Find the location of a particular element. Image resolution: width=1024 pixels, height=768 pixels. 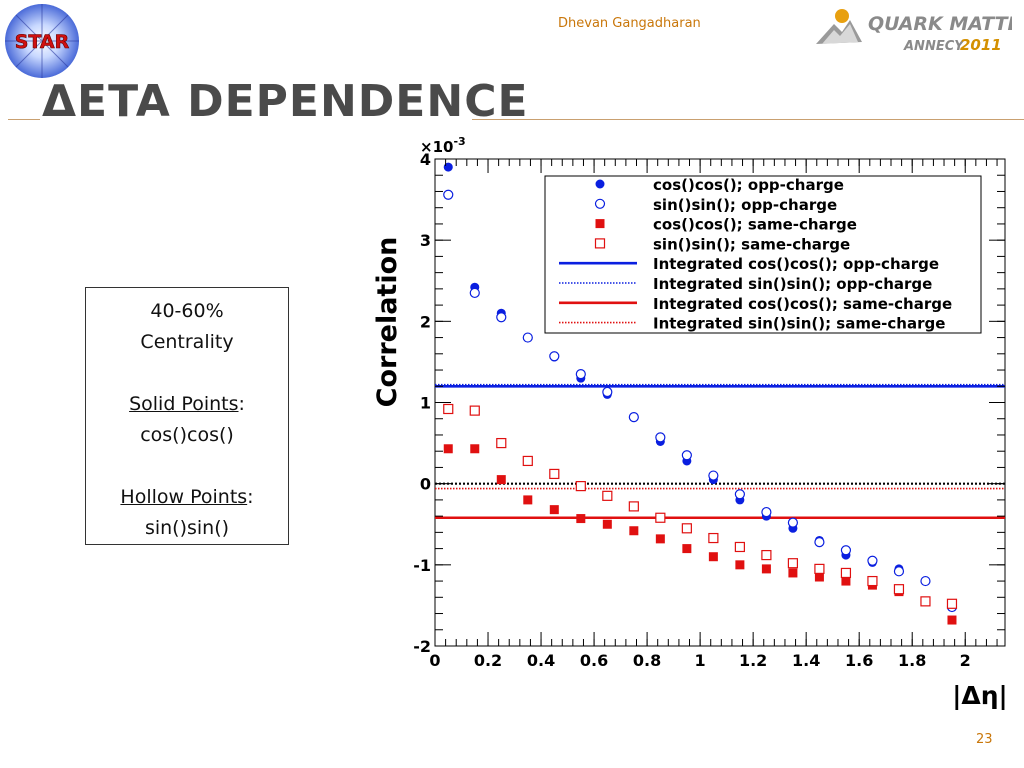

legend-label-3: cos()cos(); same-charge is located at coordinates (755, 225).